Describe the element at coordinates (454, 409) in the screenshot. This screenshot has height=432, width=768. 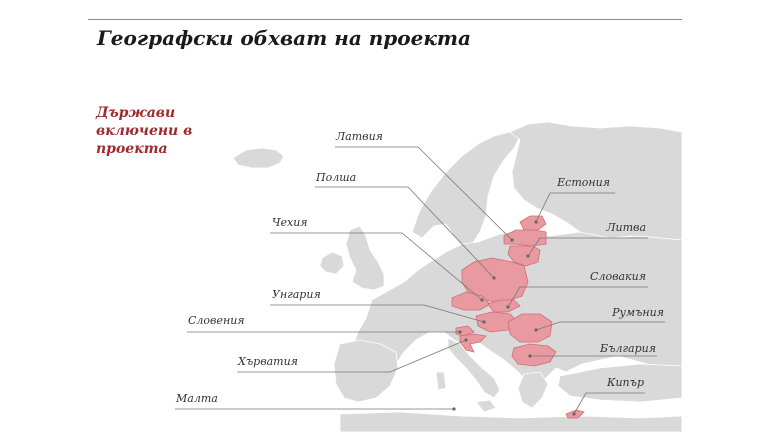
I see `dot-malta` at that location.